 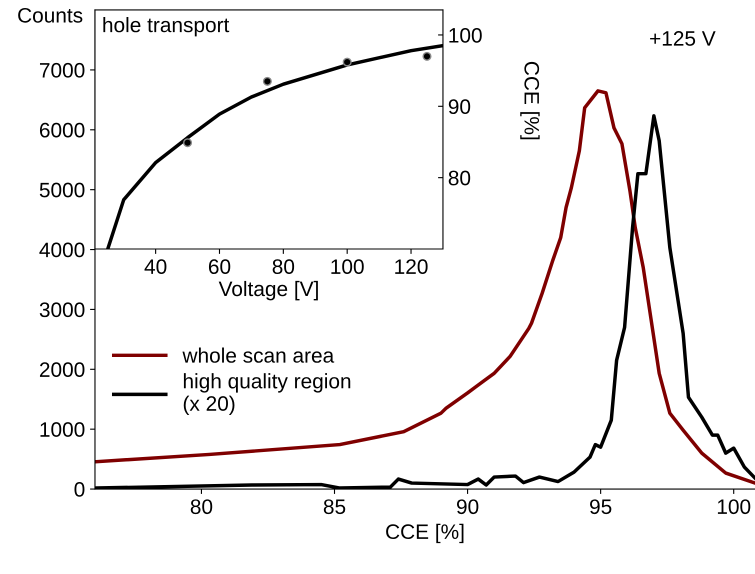 I want to click on annotation: hole transport, so click(x=166, y=26).